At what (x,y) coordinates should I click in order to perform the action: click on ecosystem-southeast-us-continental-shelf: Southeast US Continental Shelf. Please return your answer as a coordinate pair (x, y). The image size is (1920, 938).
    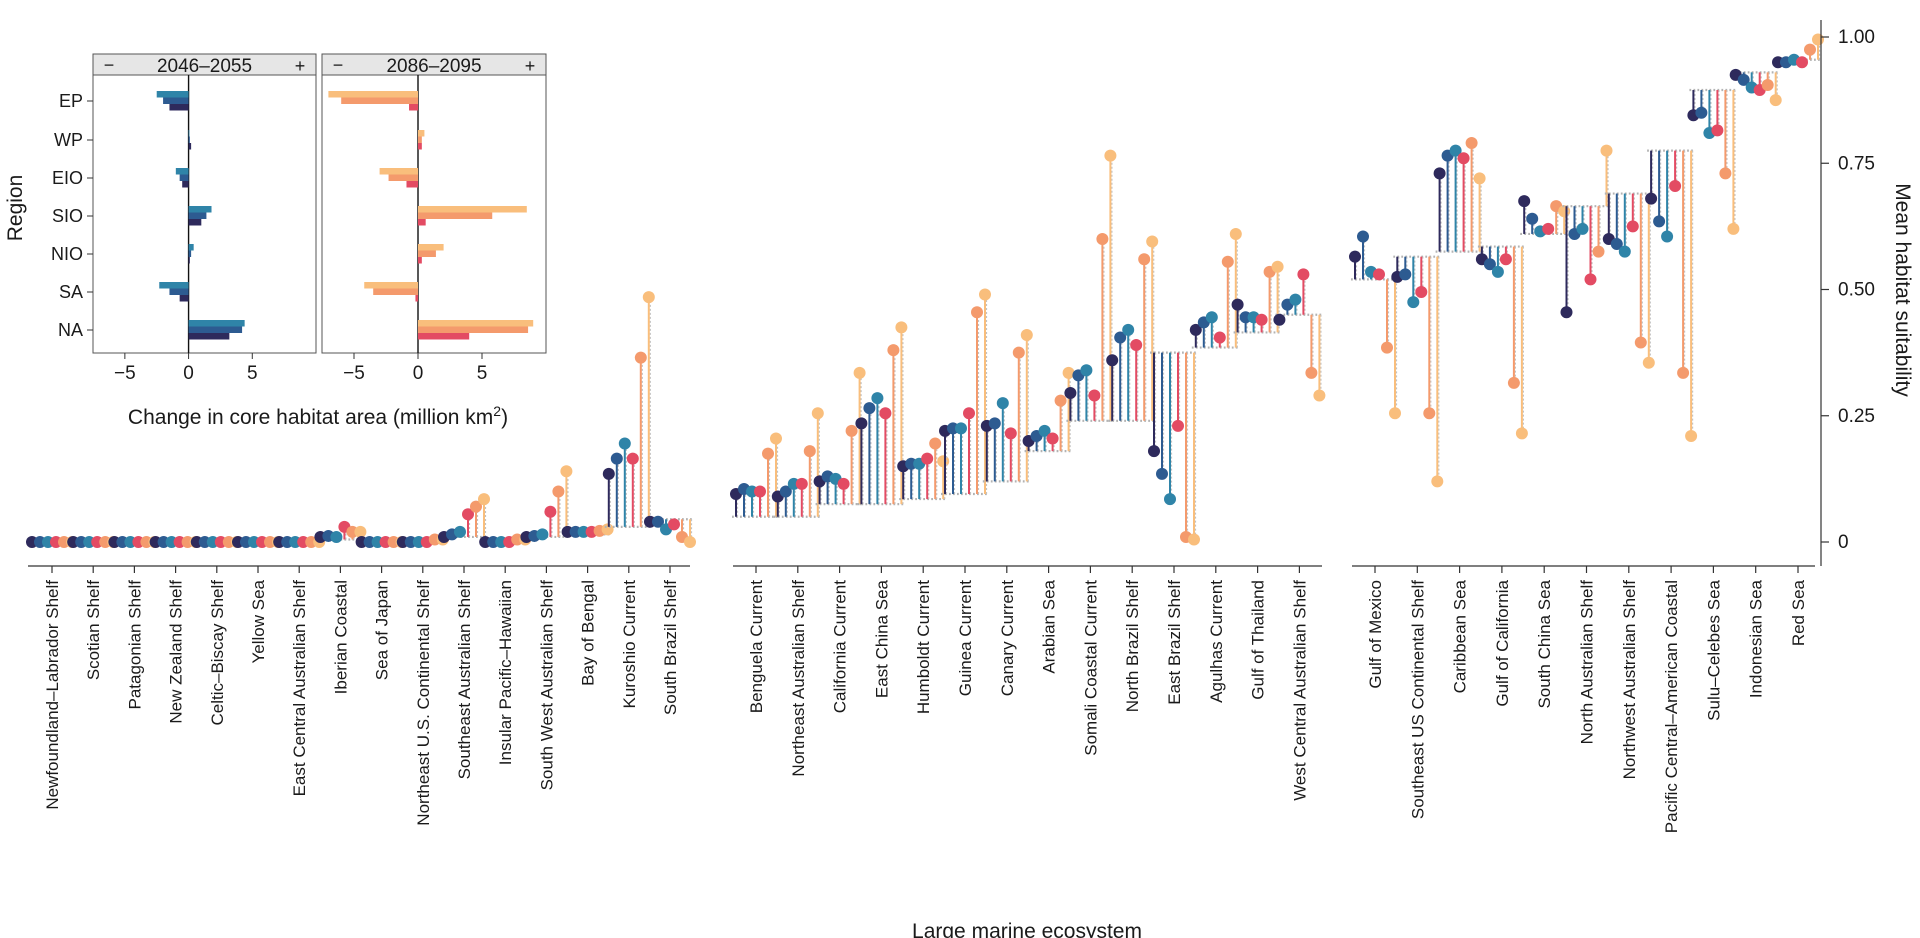
    Looking at the image, I should click on (1417, 537).